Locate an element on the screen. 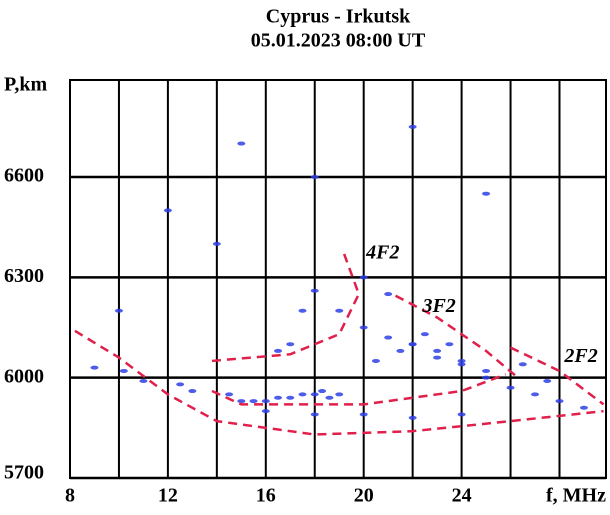  y-tick-label: 6300 is located at coordinates (24, 276).